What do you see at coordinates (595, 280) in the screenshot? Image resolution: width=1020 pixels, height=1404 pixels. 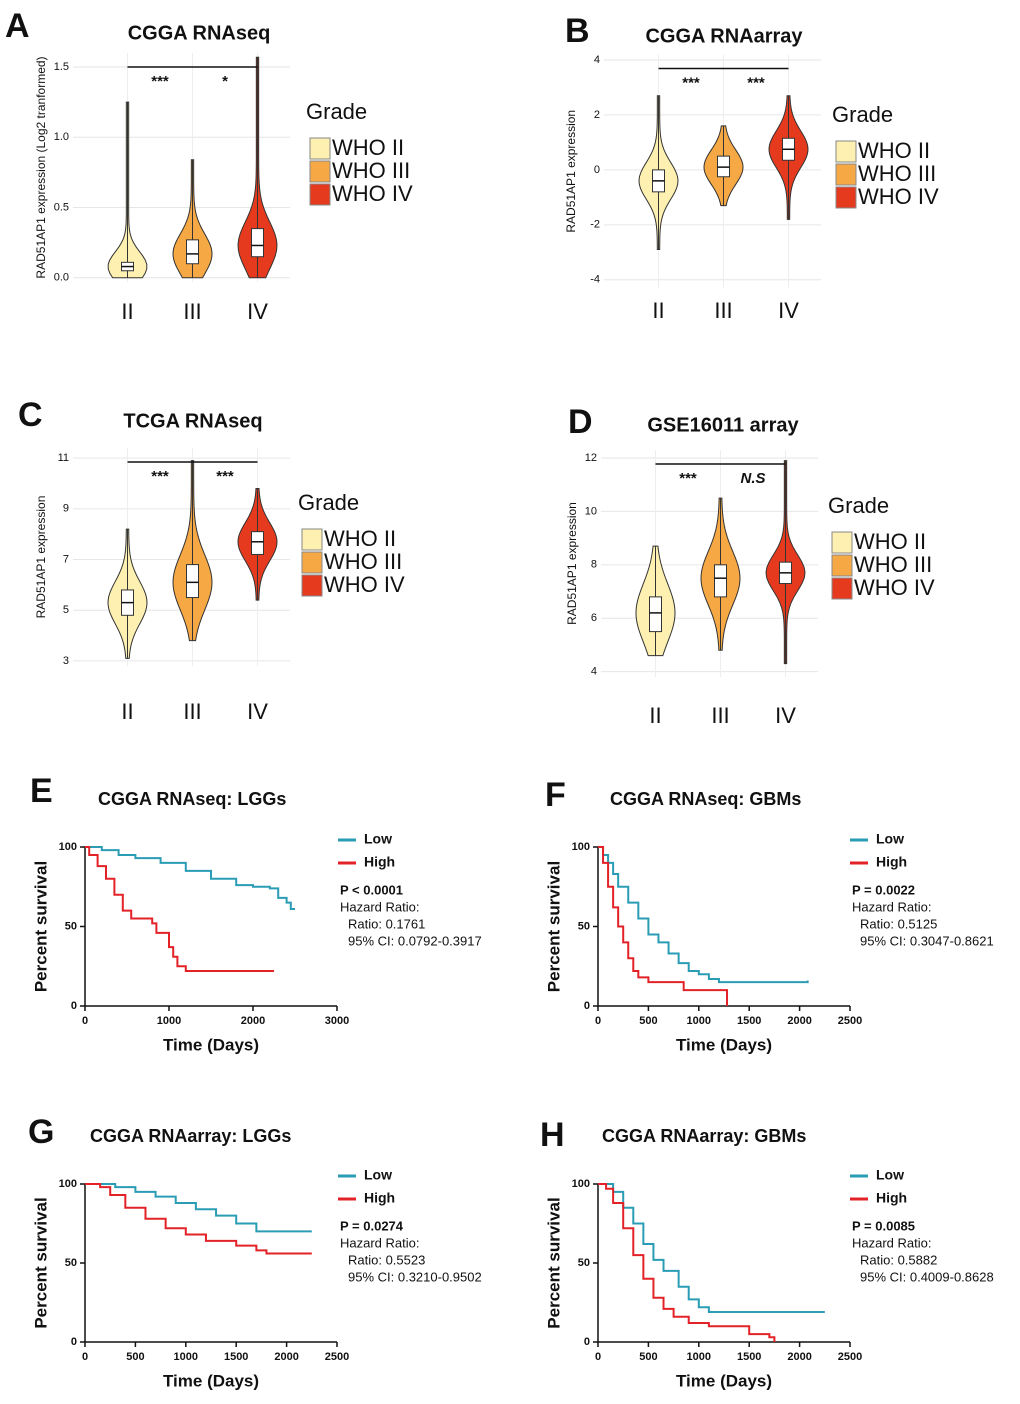 I see `y-tick-label: -4` at bounding box center [595, 280].